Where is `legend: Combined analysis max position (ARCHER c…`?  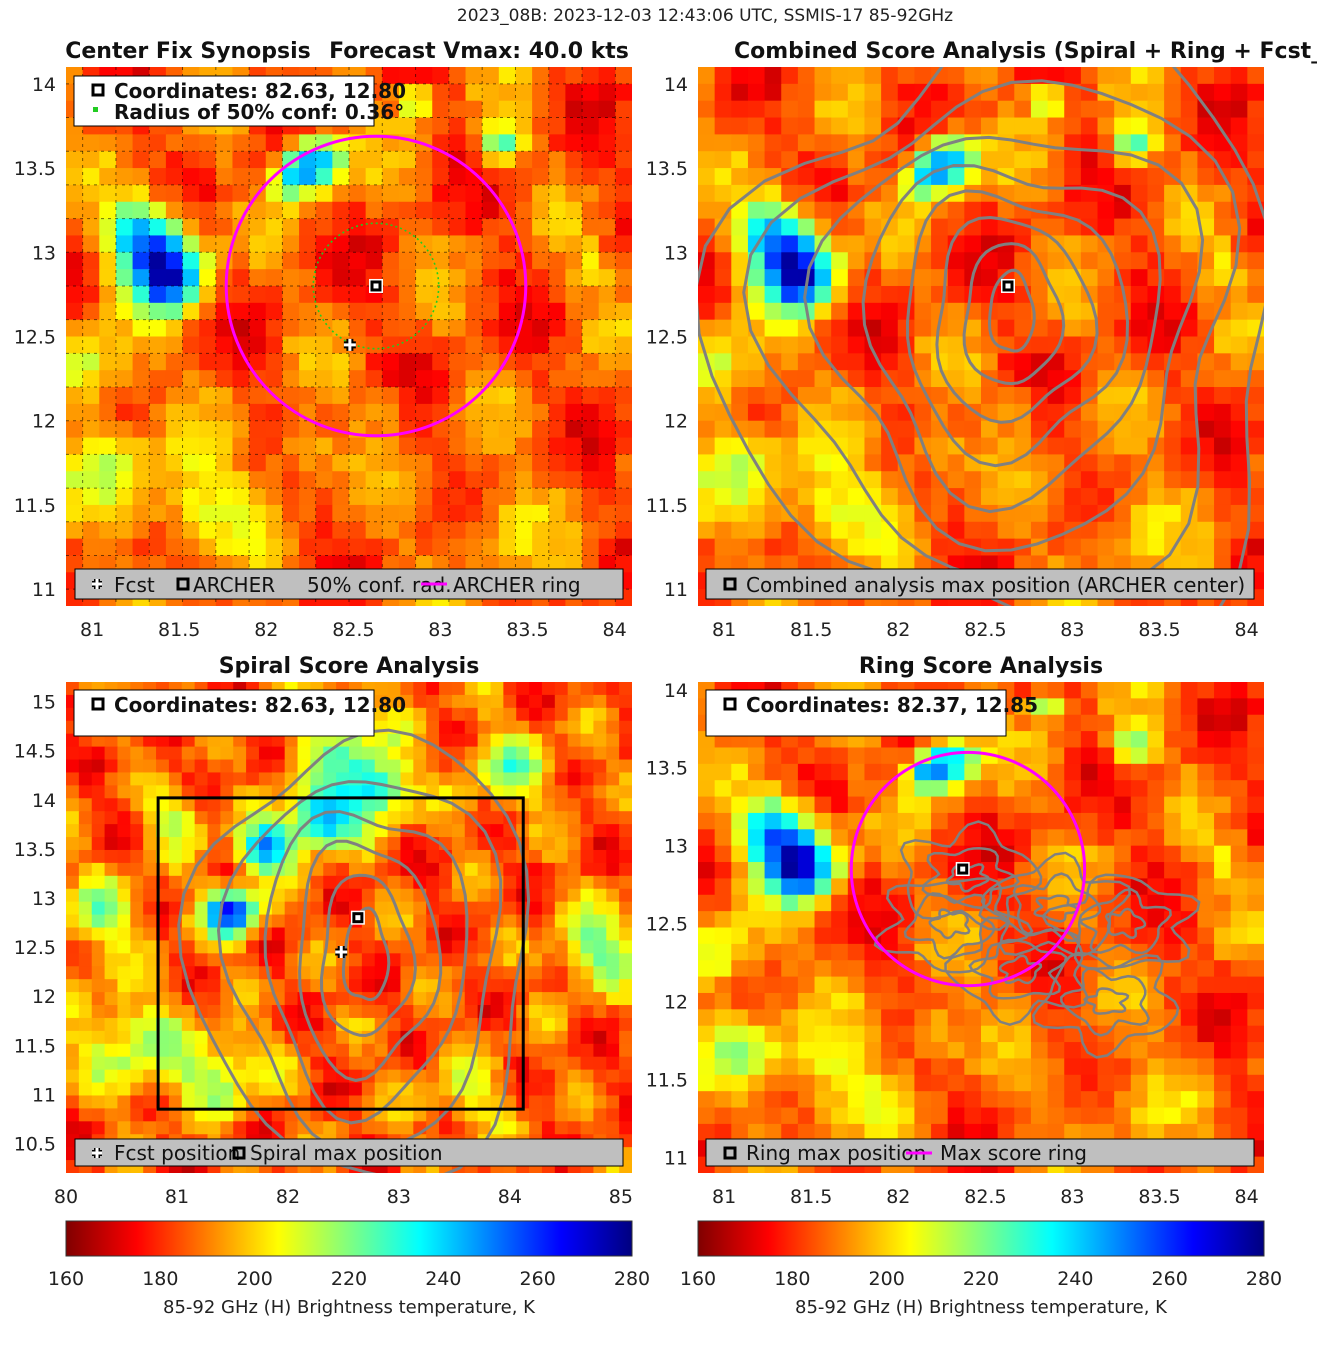
legend: Combined analysis max position (ARCHER c… is located at coordinates (980, 584).